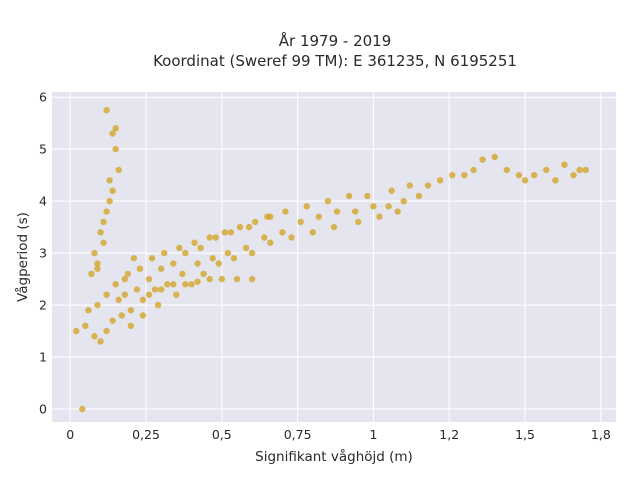 The image size is (640, 480). What do you see at coordinates (43, 201) in the screenshot?
I see `y-tick-label: 4` at bounding box center [43, 201].